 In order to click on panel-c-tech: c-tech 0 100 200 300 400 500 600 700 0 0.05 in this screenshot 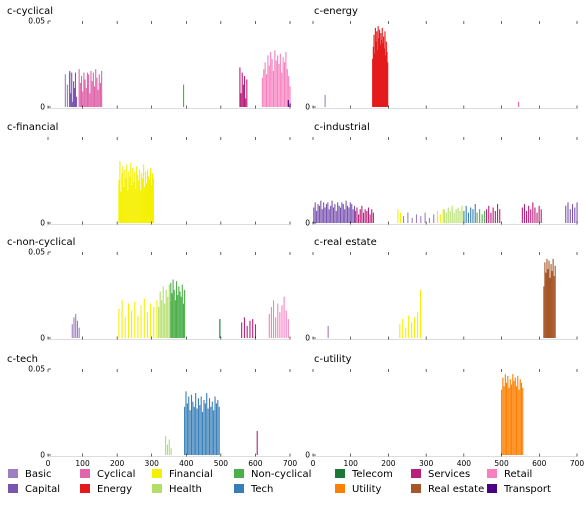, I will do `click(152, 411)`.